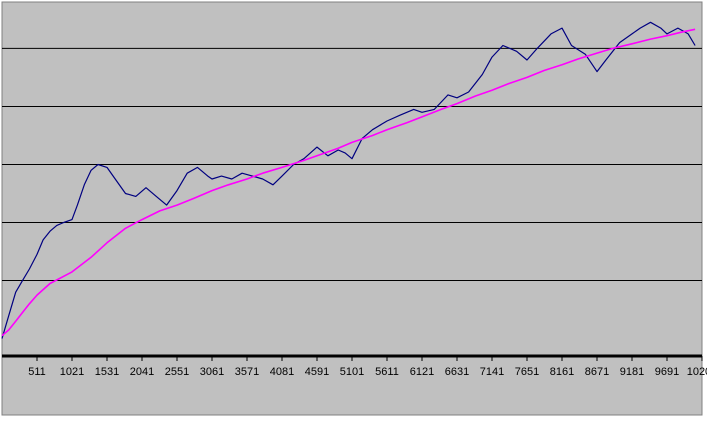 This screenshot has width=707, height=421. I want to click on x-tick-label: 6631, so click(457, 372).